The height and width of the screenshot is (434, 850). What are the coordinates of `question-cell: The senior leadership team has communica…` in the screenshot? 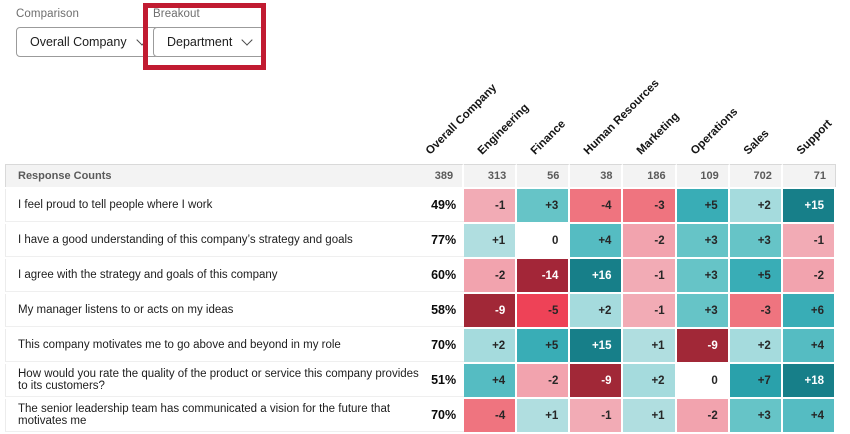 It's located at (214, 415).